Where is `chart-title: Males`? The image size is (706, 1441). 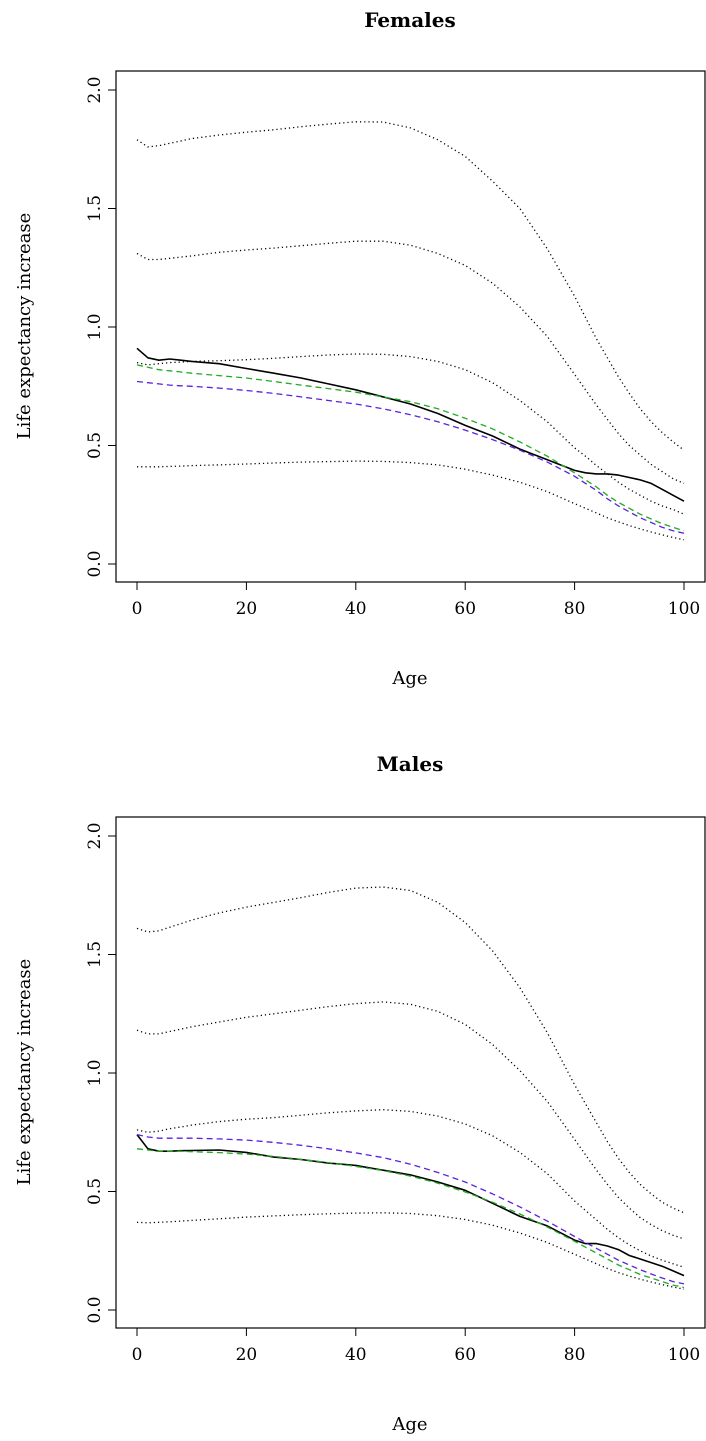
chart-title: Males is located at coordinates (410, 764).